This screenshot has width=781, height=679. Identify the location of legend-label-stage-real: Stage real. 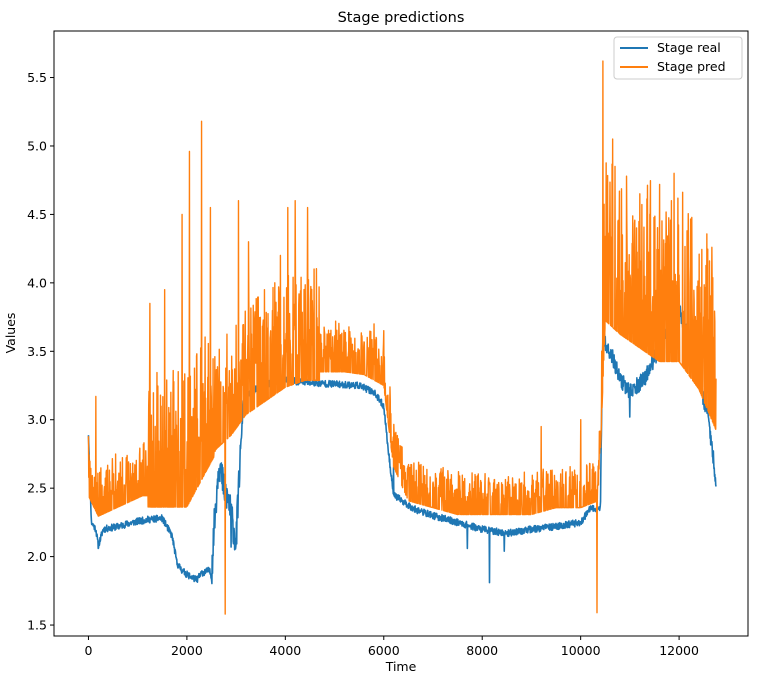
(689, 47).